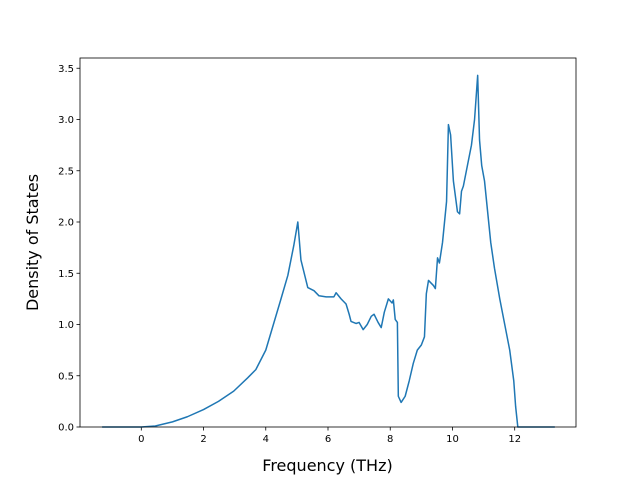 The height and width of the screenshot is (480, 640). Describe the element at coordinates (66, 69) in the screenshot. I see `y-tick-label: 3.5` at that location.